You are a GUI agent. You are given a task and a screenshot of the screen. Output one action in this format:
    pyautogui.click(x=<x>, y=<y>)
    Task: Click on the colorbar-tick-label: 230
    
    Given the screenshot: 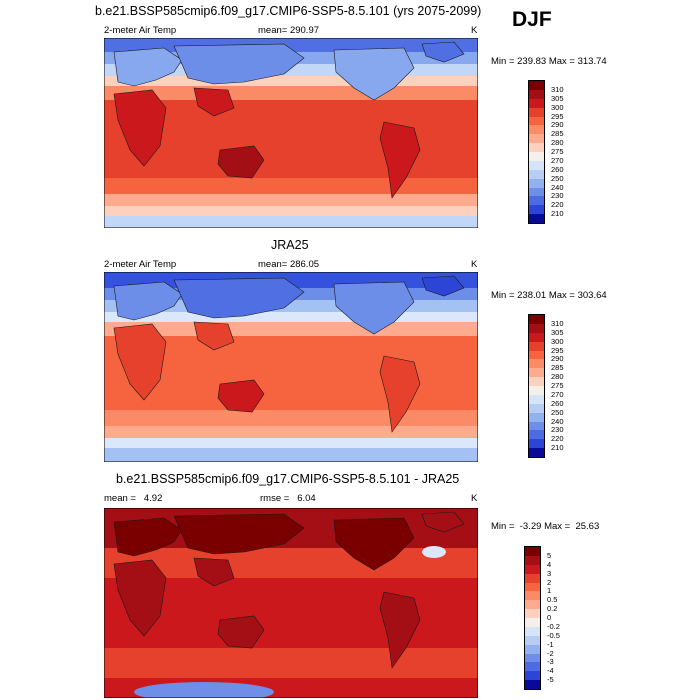 What is the action you would take?
    pyautogui.click(x=557, y=196)
    